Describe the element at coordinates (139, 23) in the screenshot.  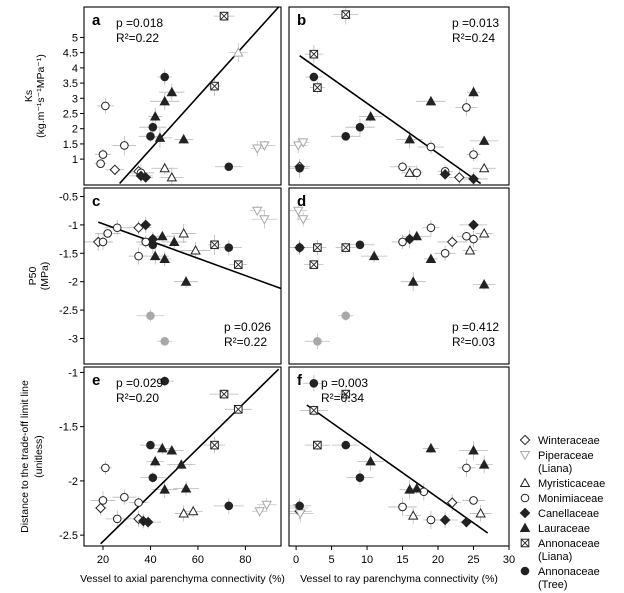
I see `stat-annotation: p =0.018` at that location.